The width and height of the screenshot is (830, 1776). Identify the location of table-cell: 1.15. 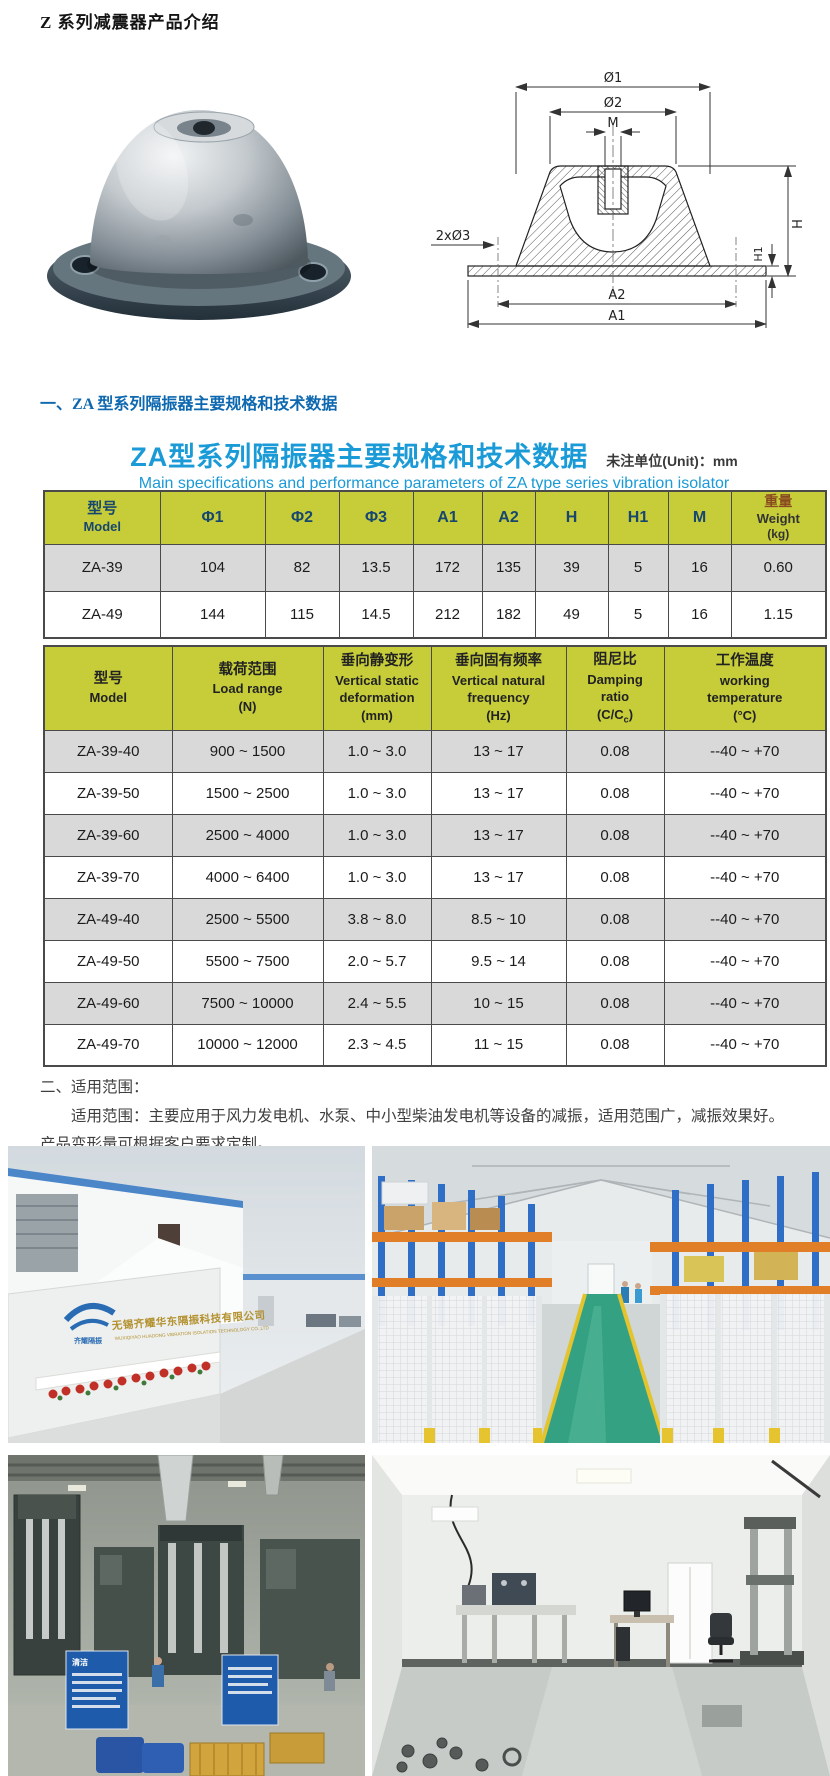
(778, 614).